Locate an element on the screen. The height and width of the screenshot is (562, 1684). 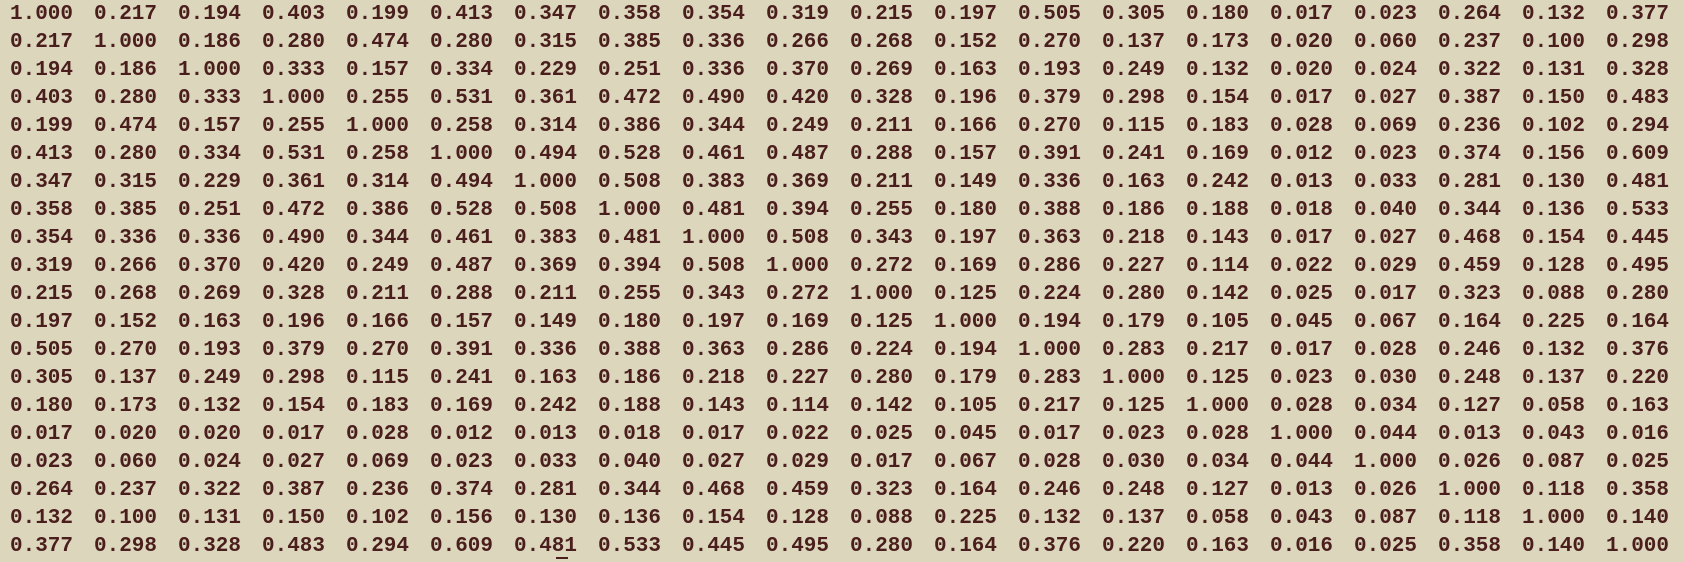
matrix-cell: 0.025 is located at coordinates (1386, 546).